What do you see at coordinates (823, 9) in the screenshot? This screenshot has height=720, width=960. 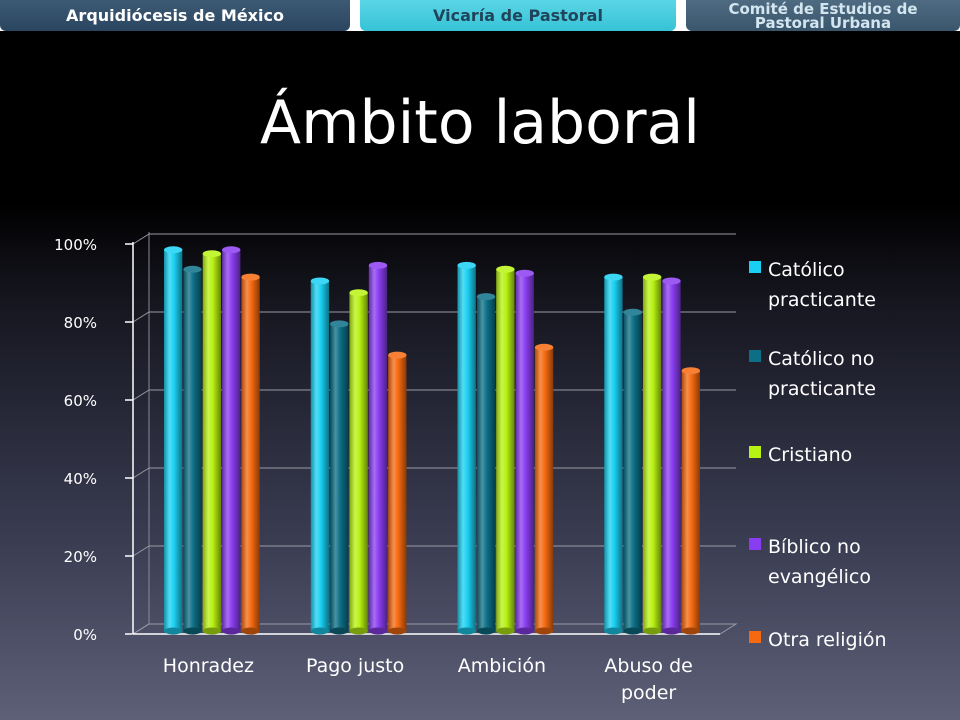 I see `tab-comite-line1: Comité de Estudios de` at bounding box center [823, 9].